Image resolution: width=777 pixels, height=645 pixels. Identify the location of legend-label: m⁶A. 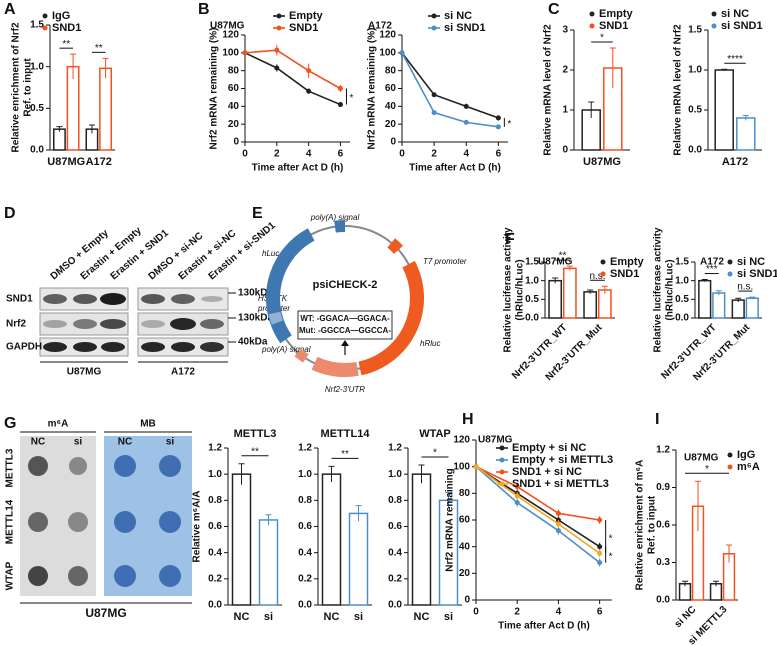
(748, 467).